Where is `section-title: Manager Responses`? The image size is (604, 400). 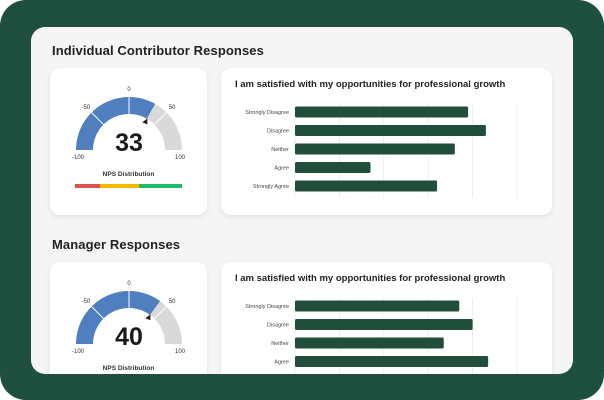
section-title: Manager Responses is located at coordinates (116, 244).